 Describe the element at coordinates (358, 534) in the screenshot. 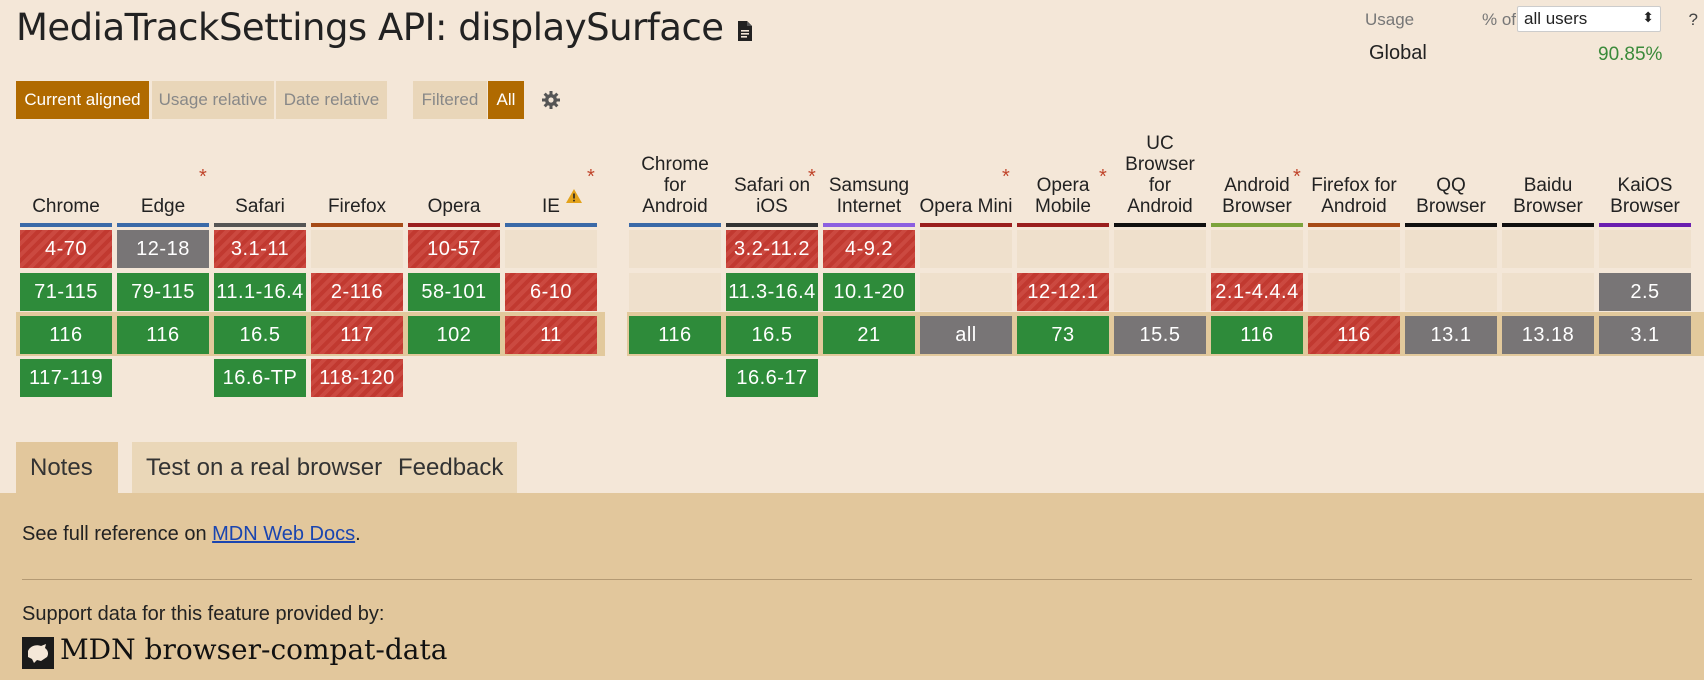

I see `reference-suffix: .` at that location.